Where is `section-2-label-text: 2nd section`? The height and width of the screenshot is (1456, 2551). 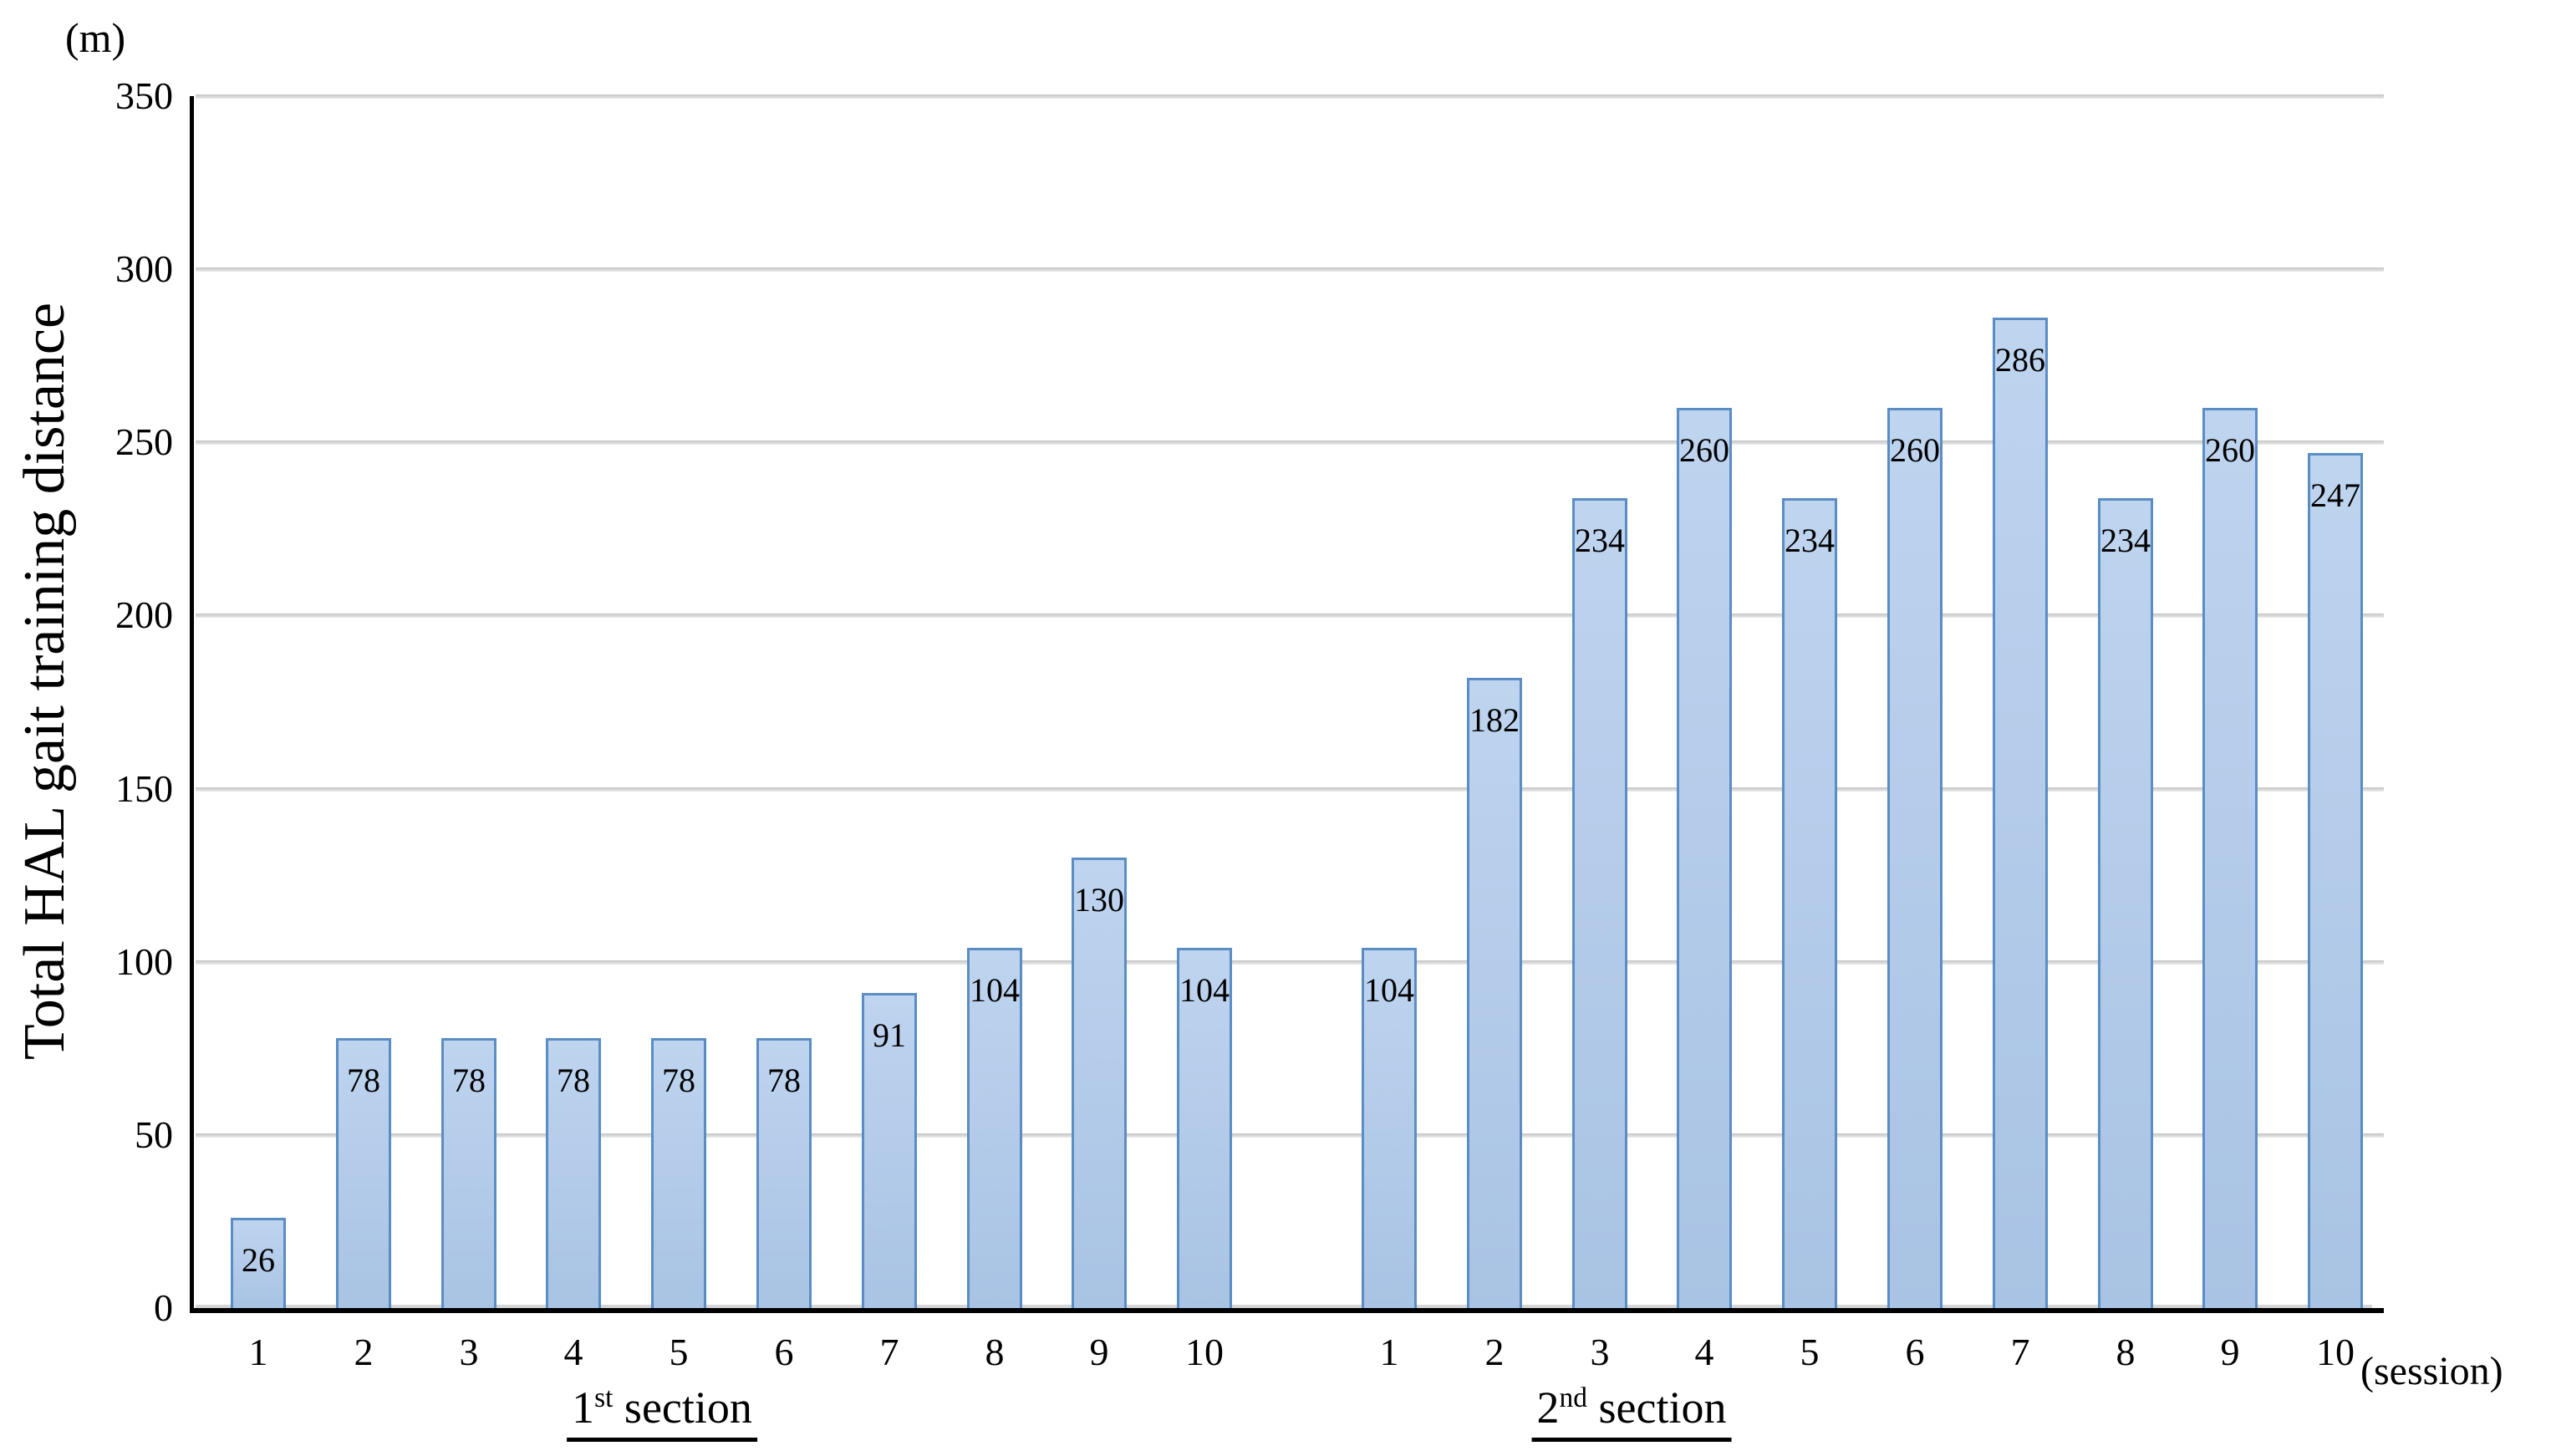 section-2-label-text: 2nd section is located at coordinates (1631, 1412).